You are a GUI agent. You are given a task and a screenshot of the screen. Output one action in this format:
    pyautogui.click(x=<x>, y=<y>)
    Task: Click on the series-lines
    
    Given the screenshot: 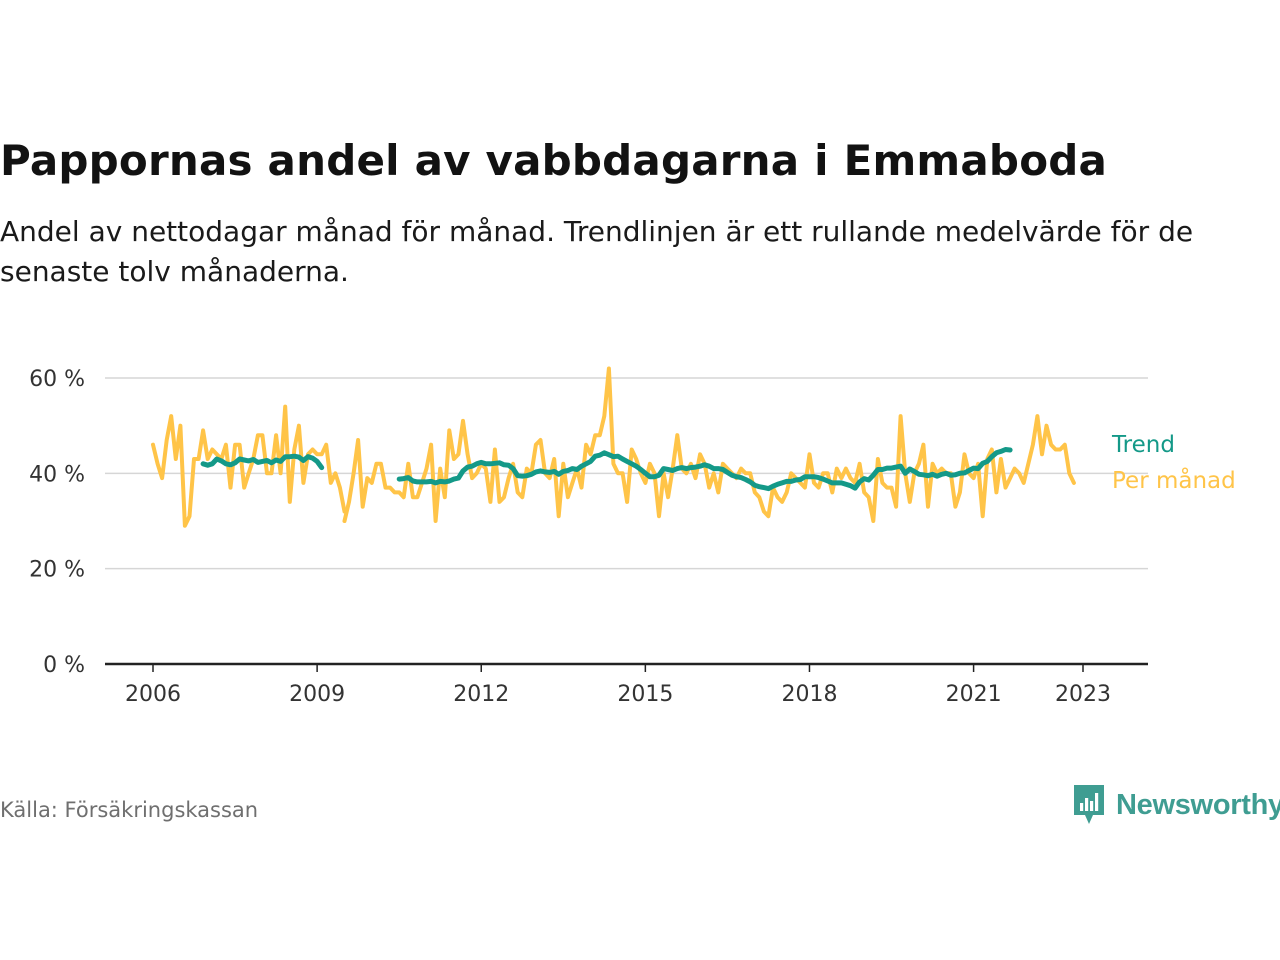 What is the action you would take?
    pyautogui.click(x=613, y=447)
    